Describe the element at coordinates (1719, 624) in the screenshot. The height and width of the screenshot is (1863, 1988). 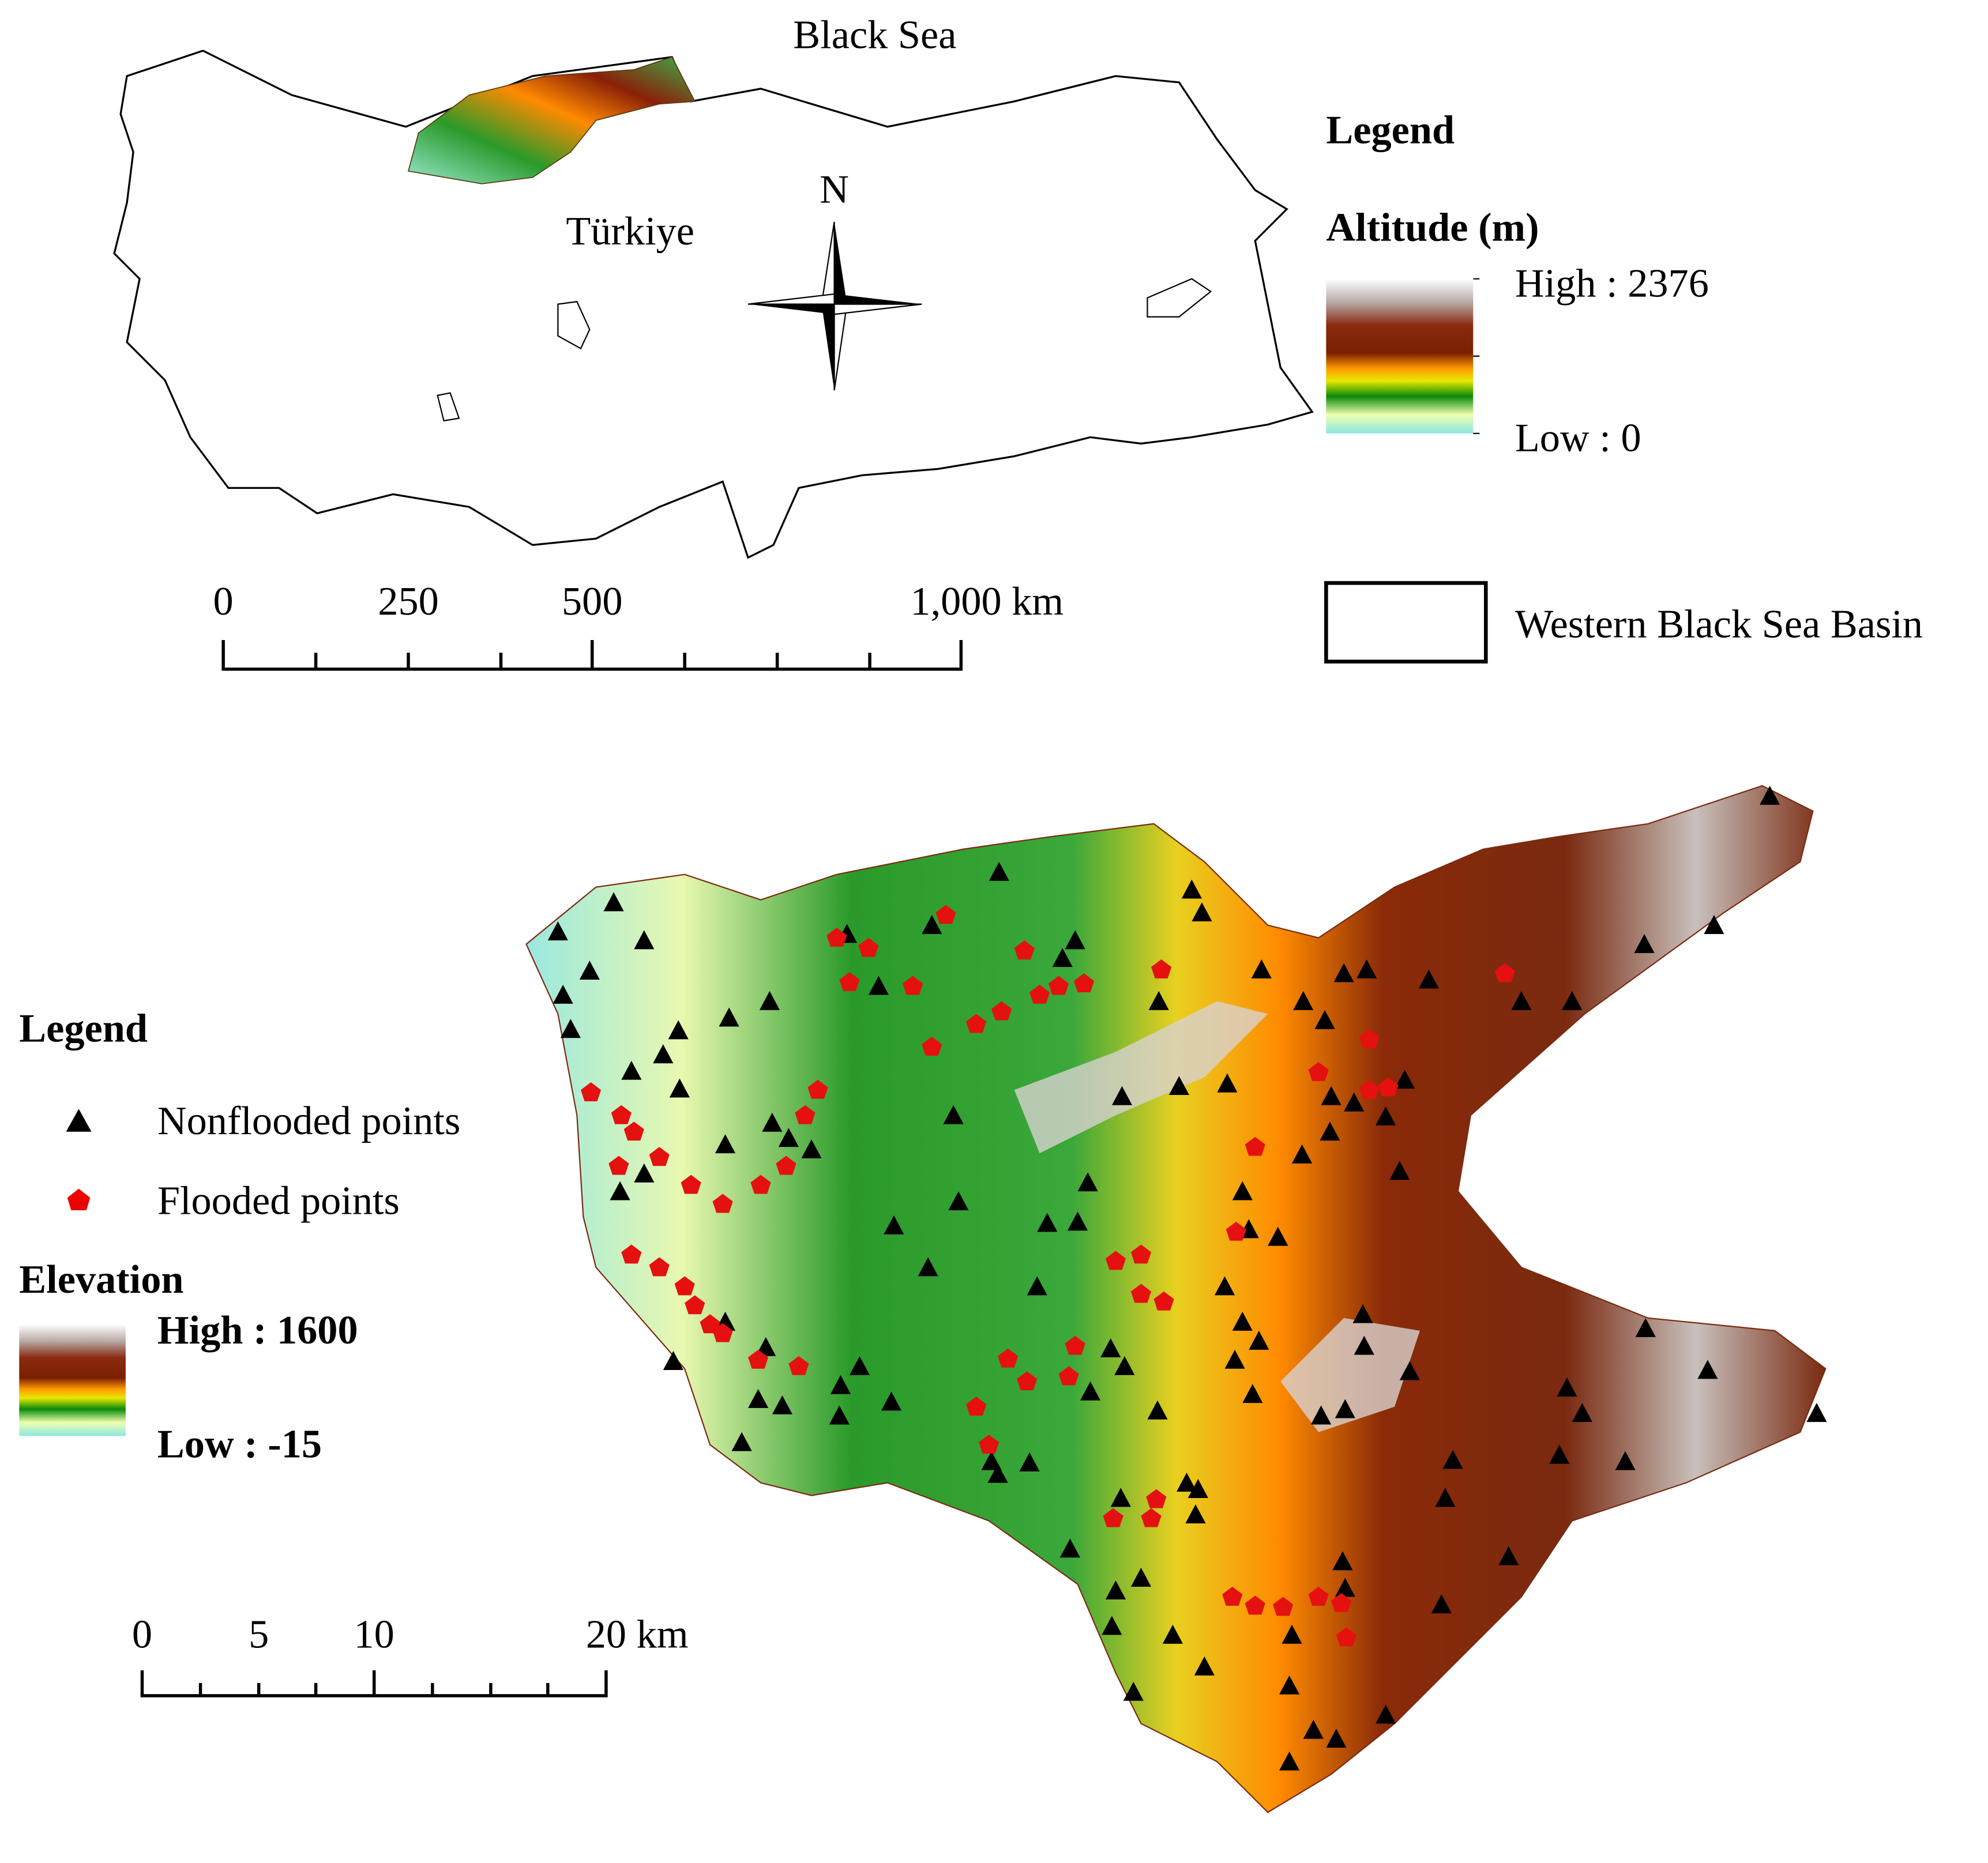
I see `legend-basin: Western Black Sea Basin` at that location.